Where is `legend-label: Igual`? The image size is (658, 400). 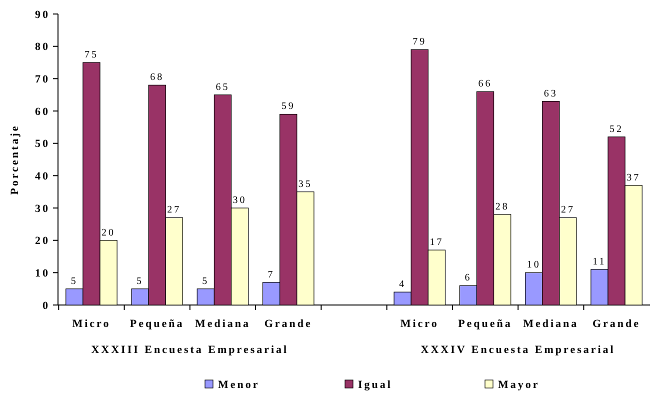 legend-label: Igual is located at coordinates (375, 385).